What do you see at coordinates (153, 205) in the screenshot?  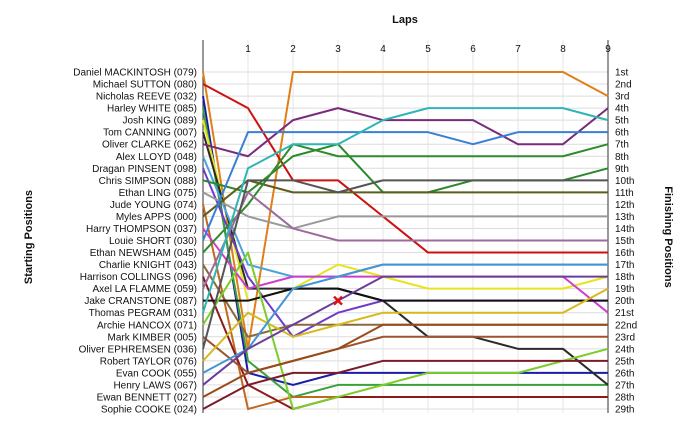 I see `starting-position-label: Jude YOUNG (074)` at bounding box center [153, 205].